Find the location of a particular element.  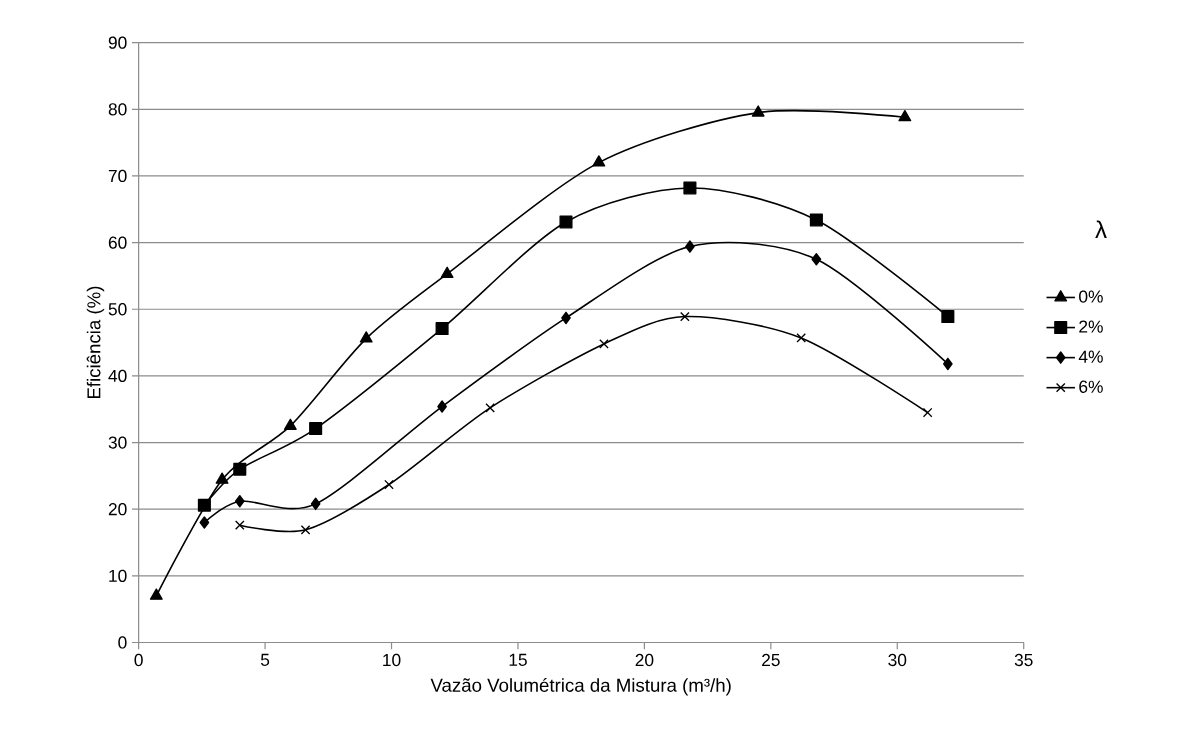

legend-label: 0% is located at coordinates (1091, 296).